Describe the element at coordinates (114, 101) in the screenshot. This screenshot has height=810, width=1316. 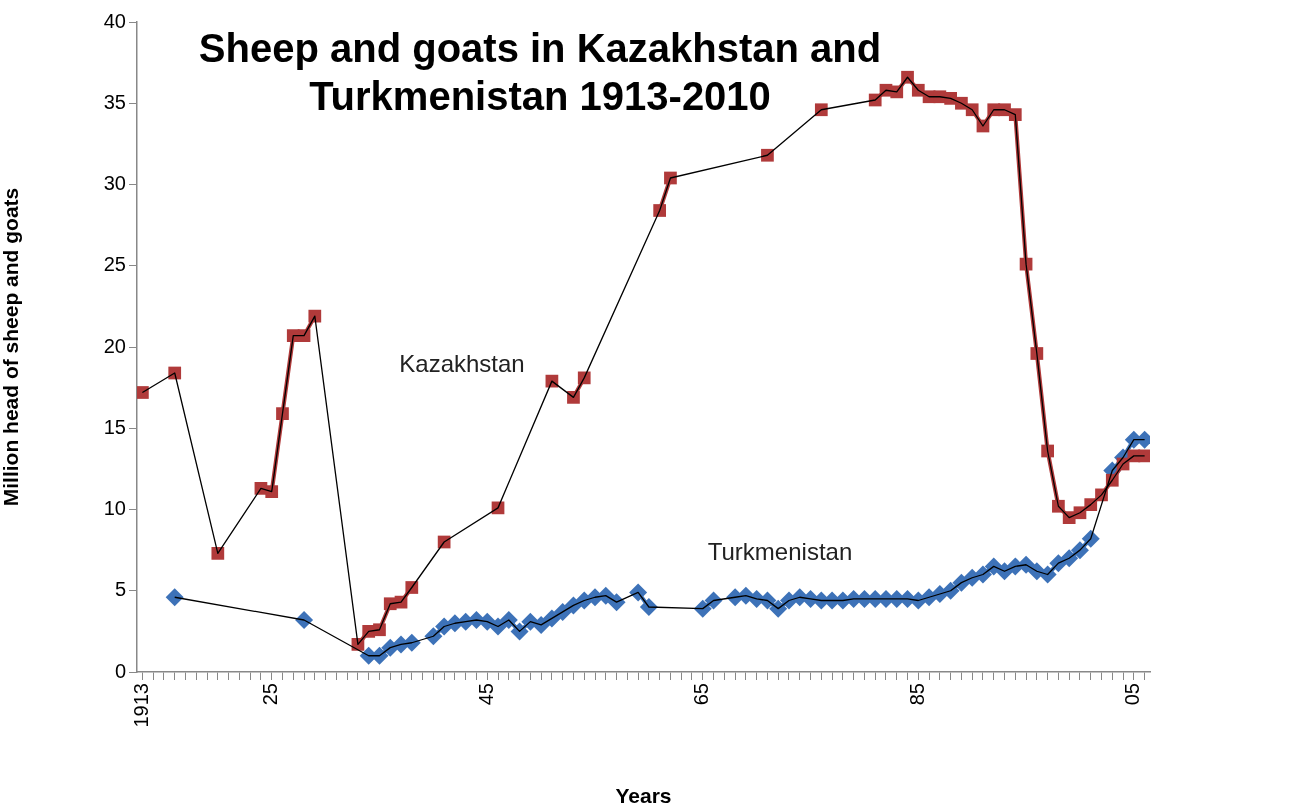
I see `y-tick-label: 35` at that location.